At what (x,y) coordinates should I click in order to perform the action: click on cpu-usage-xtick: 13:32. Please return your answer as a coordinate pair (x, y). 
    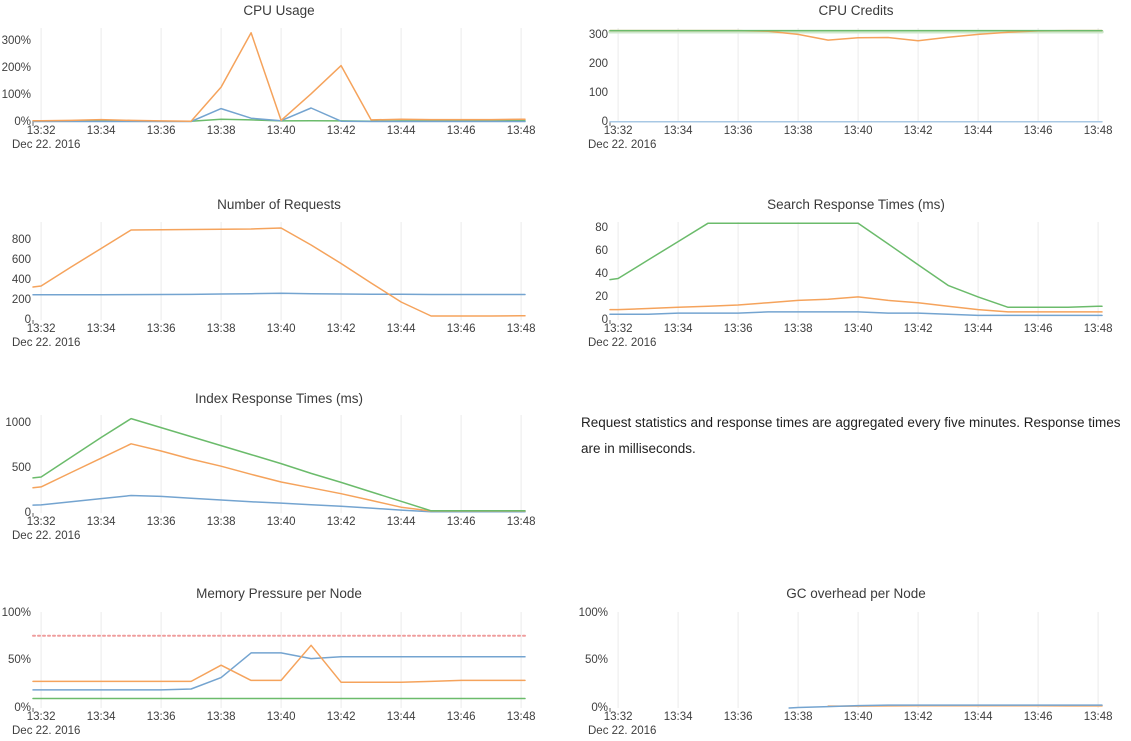
    Looking at the image, I should click on (41, 131).